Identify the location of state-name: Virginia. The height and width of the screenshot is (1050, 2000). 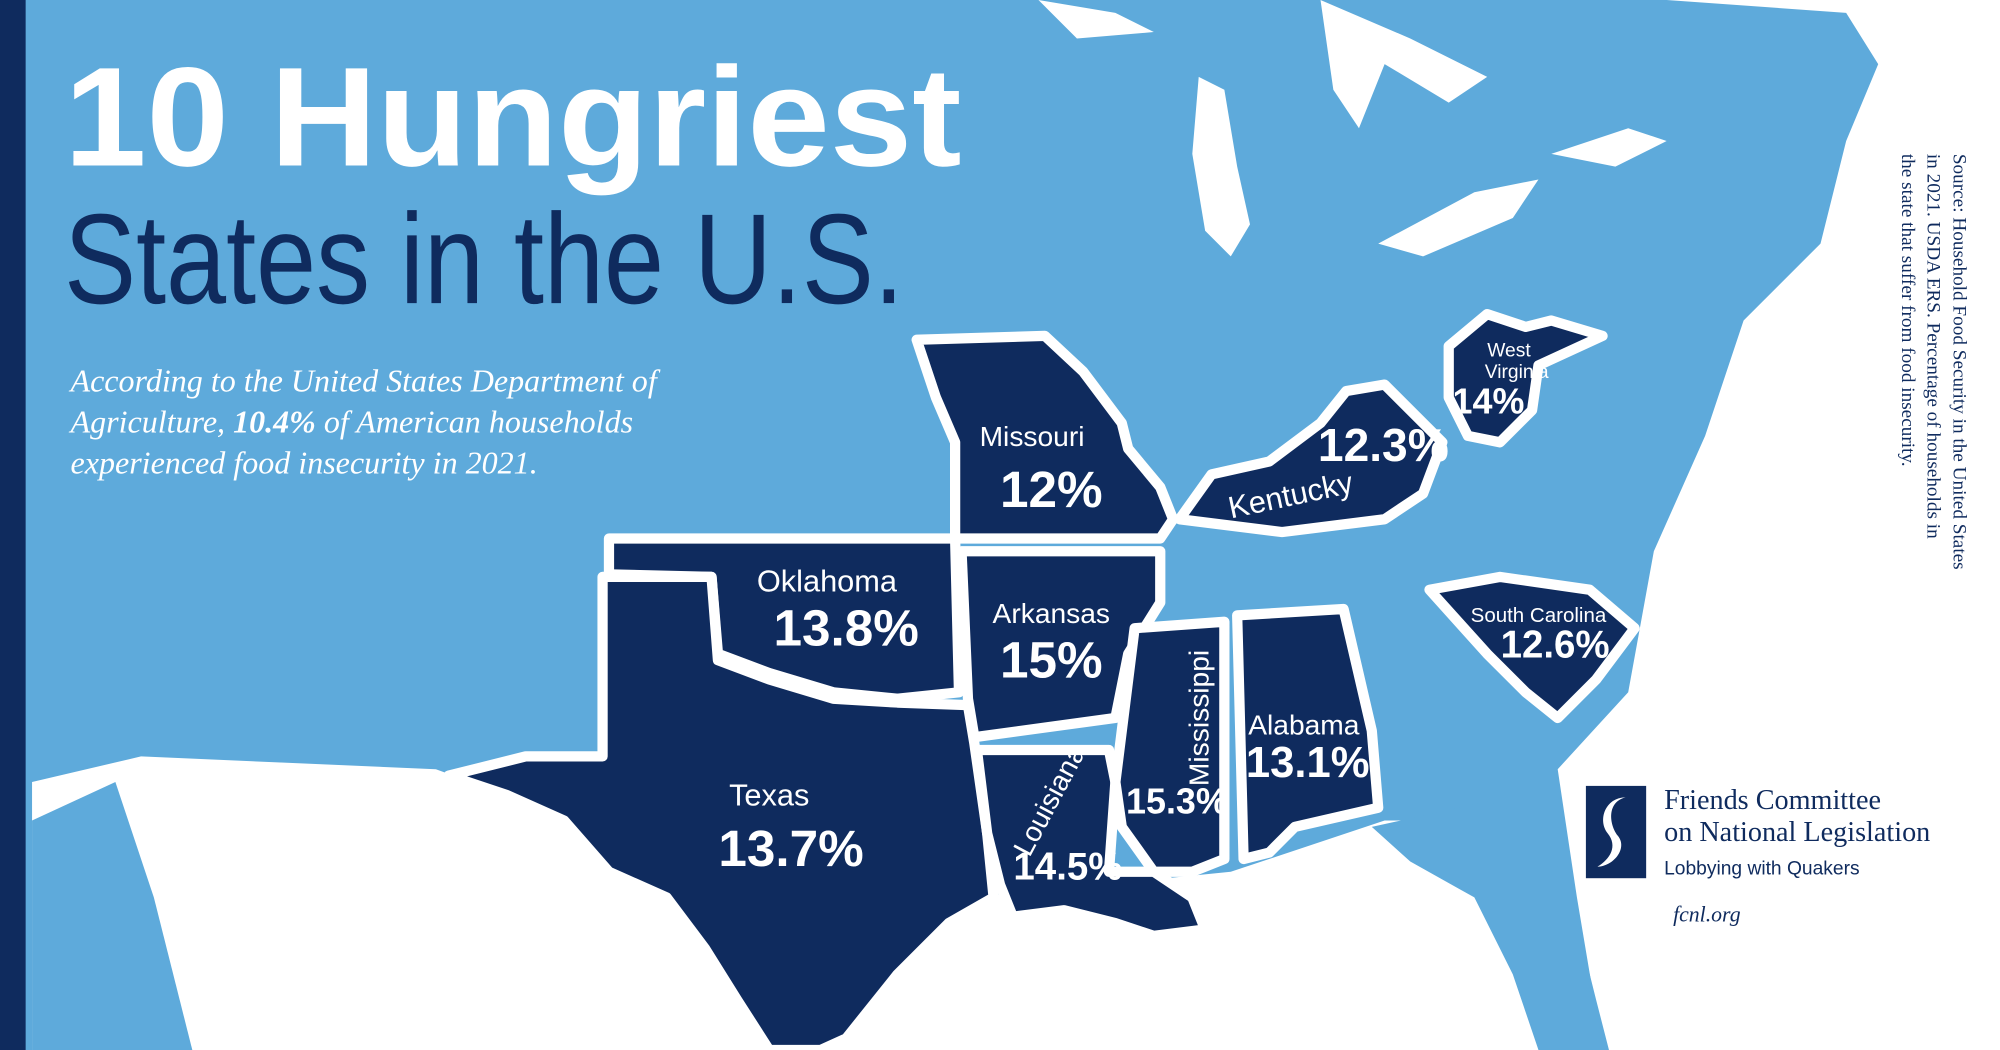
(1517, 372).